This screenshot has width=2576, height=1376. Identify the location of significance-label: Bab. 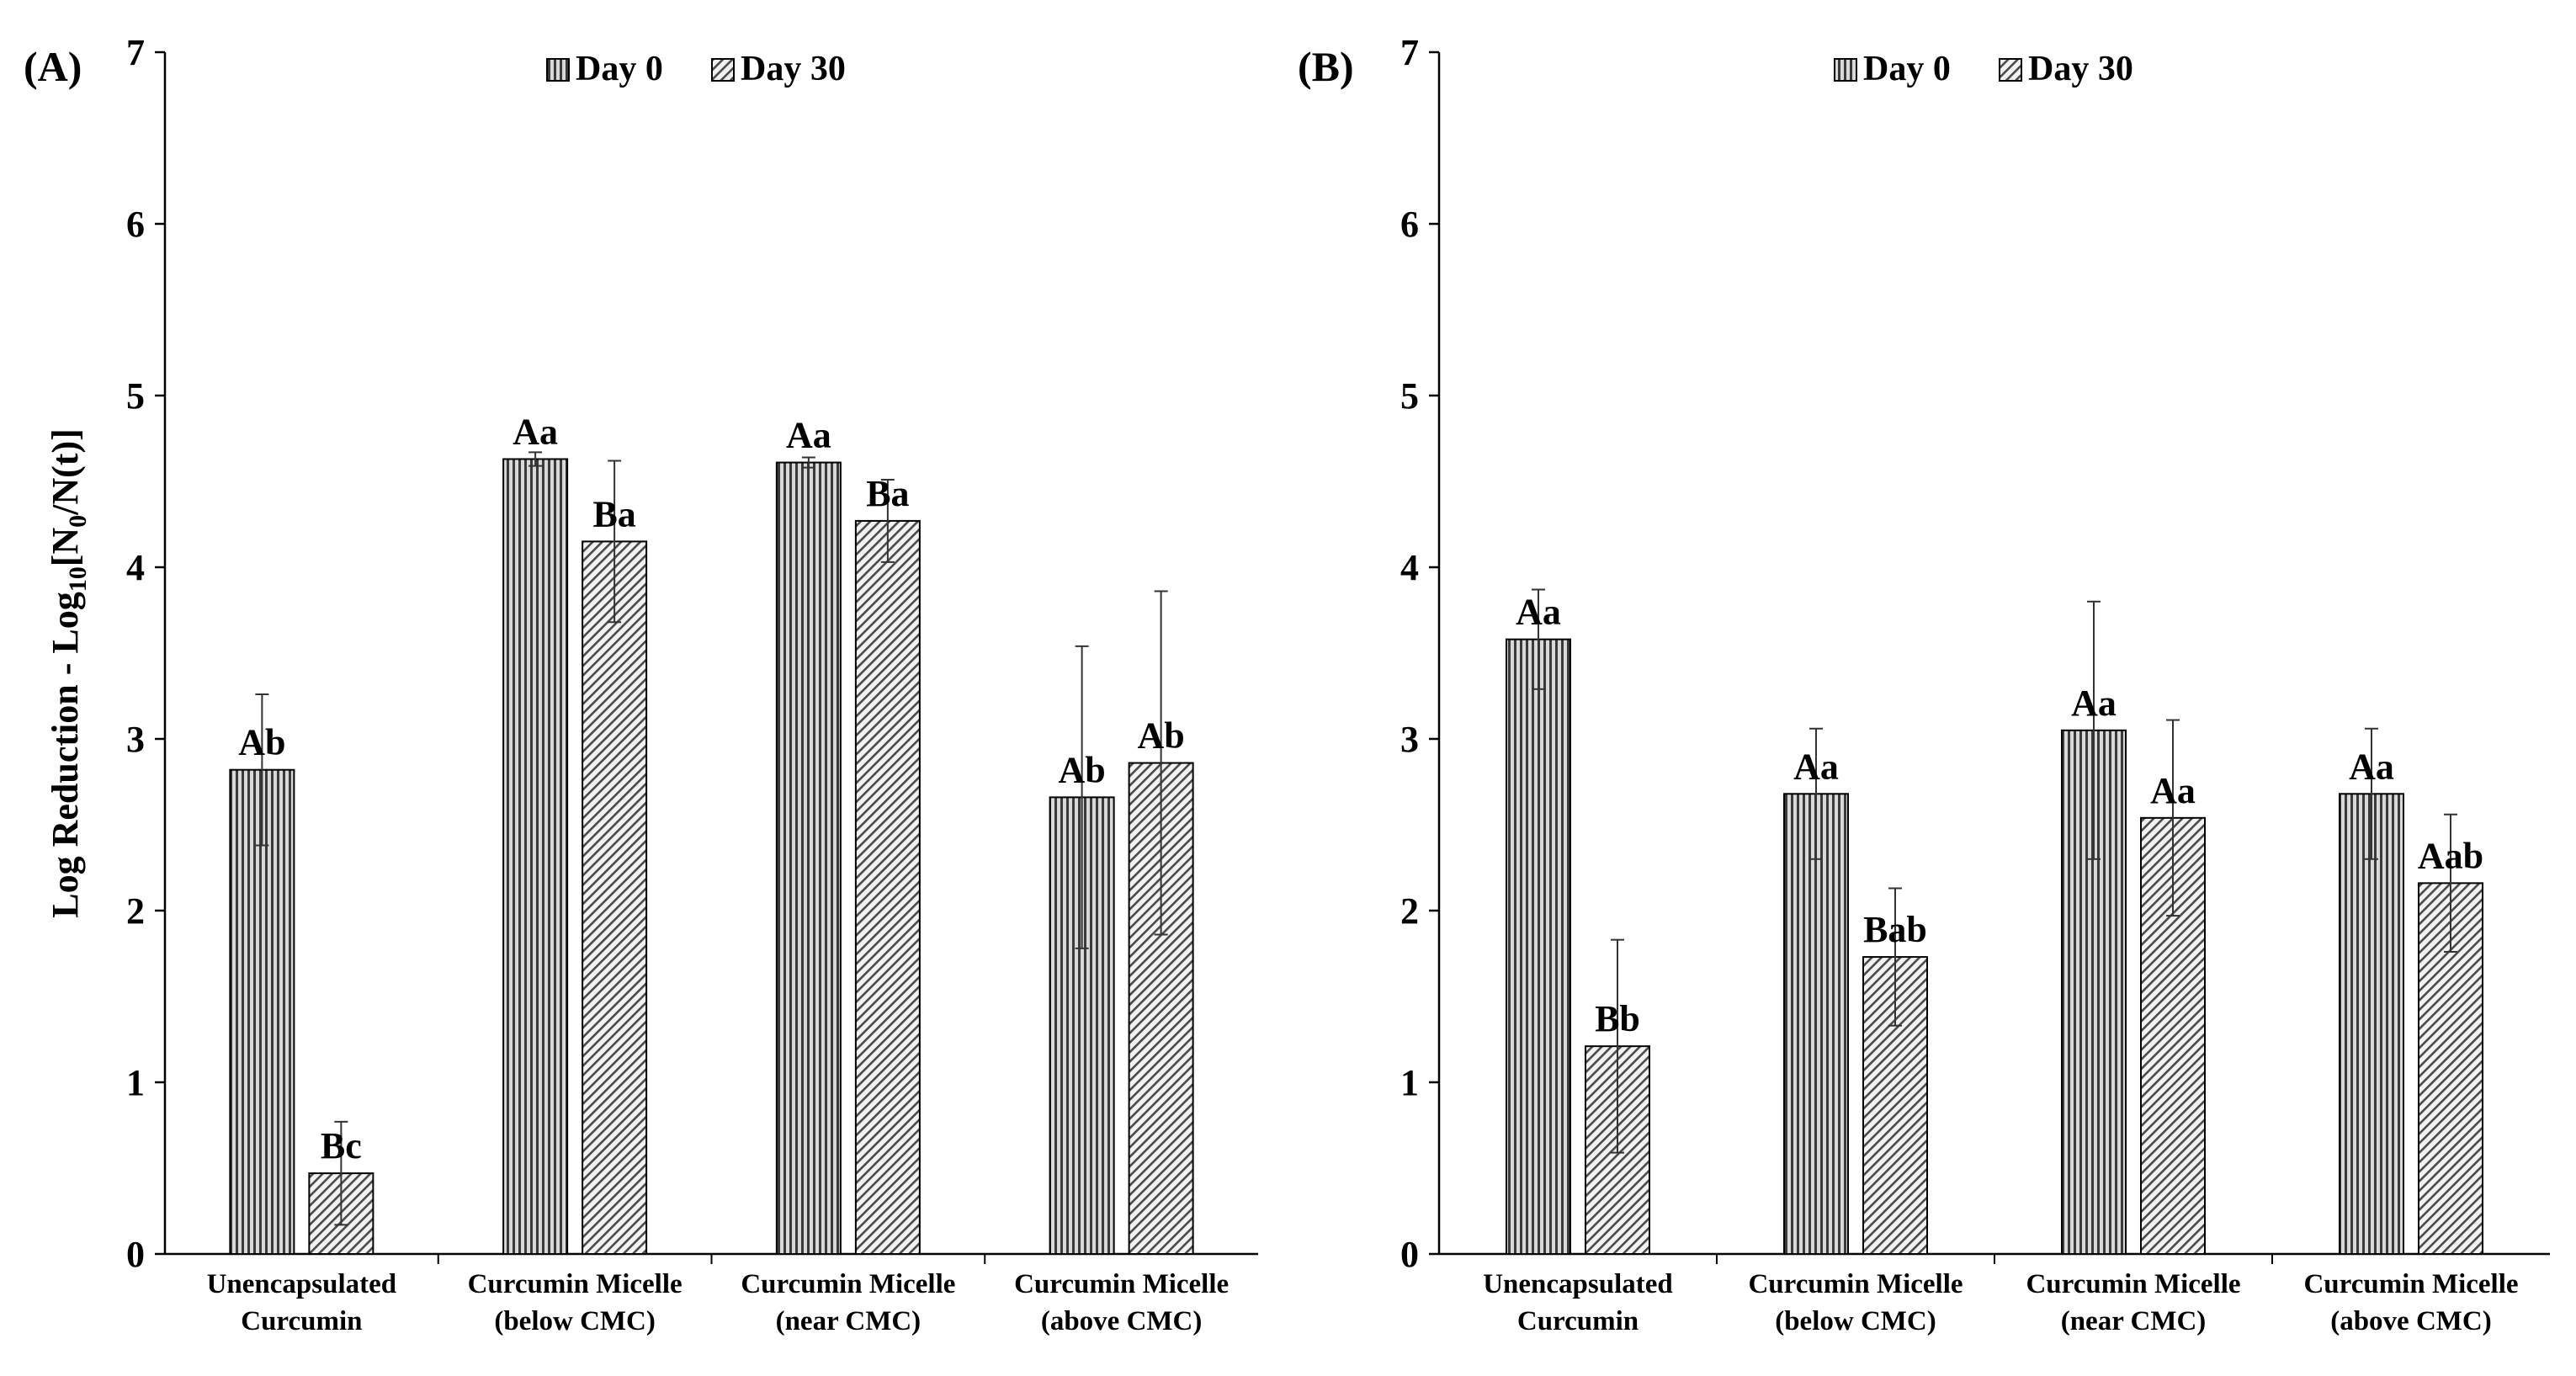
(1895, 930).